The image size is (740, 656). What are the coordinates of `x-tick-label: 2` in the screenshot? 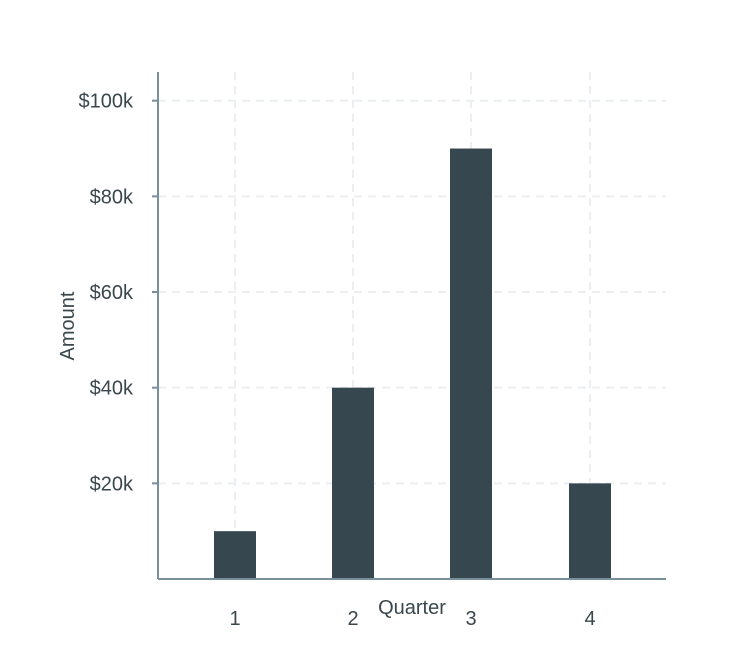 It's located at (352, 619).